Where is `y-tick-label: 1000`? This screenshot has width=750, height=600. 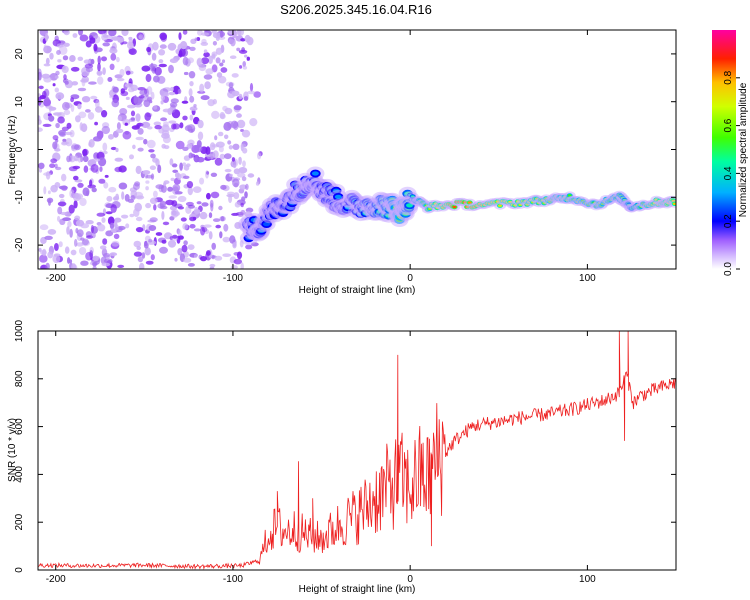
y-tick-label: 1000 is located at coordinates (19, 330).